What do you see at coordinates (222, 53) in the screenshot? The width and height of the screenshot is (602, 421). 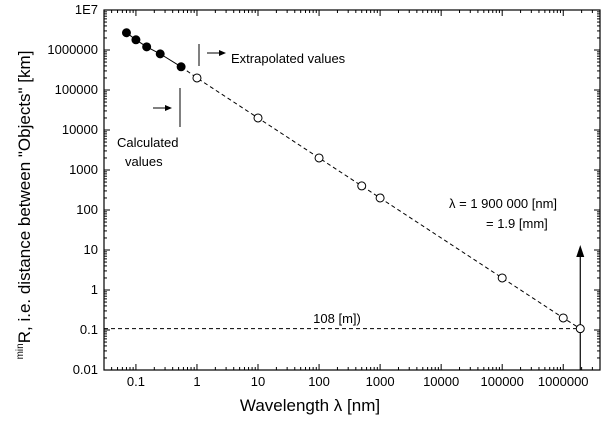 I see `extrapolated-arrow-head` at bounding box center [222, 53].